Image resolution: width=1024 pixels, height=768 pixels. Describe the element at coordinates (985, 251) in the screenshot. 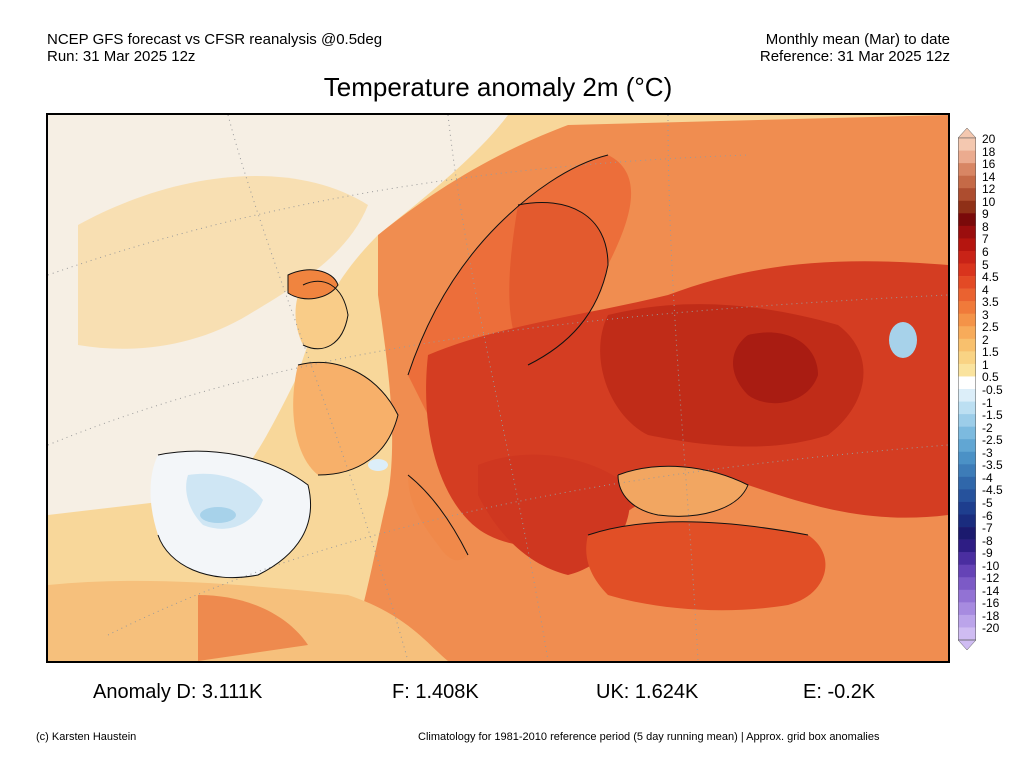

I see `colorbar-label: 6` at that location.